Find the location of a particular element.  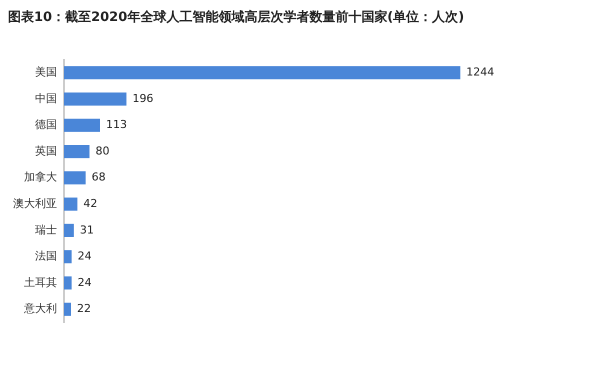

y-tick-label: 英国 is located at coordinates (46, 151).